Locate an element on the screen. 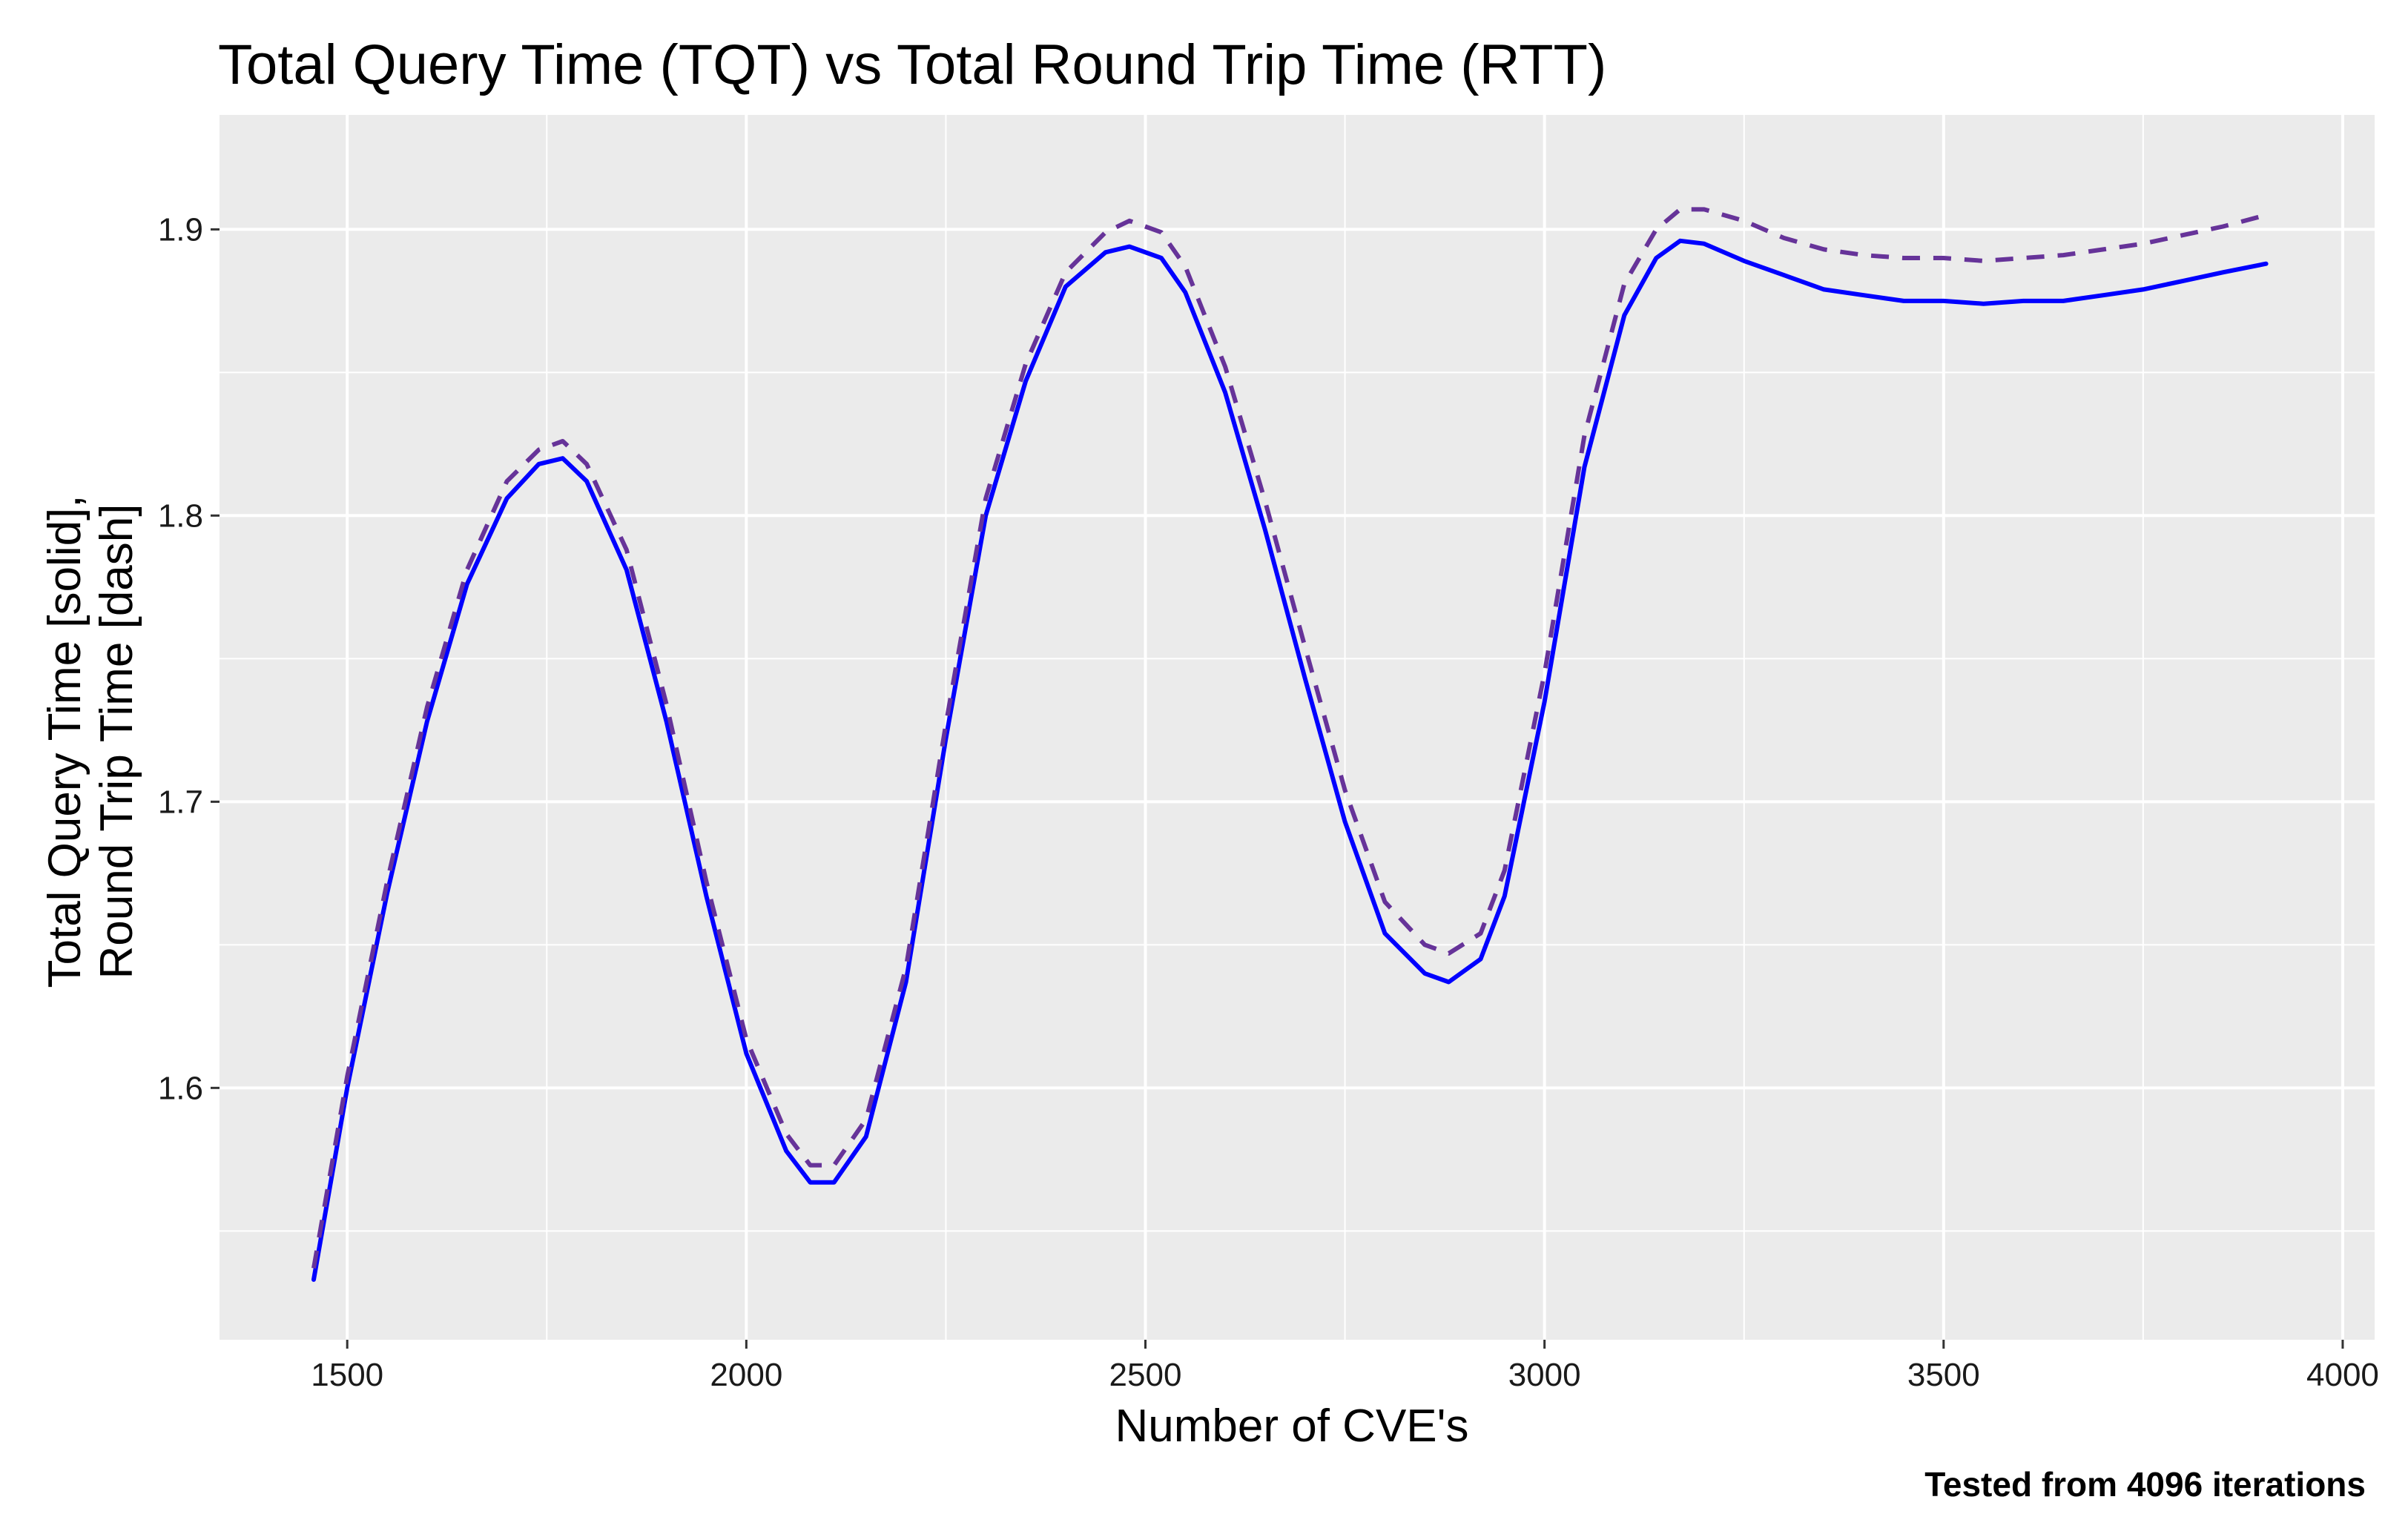 The image size is (2408, 1534). y-tick-label: 1.6 is located at coordinates (181, 1088).